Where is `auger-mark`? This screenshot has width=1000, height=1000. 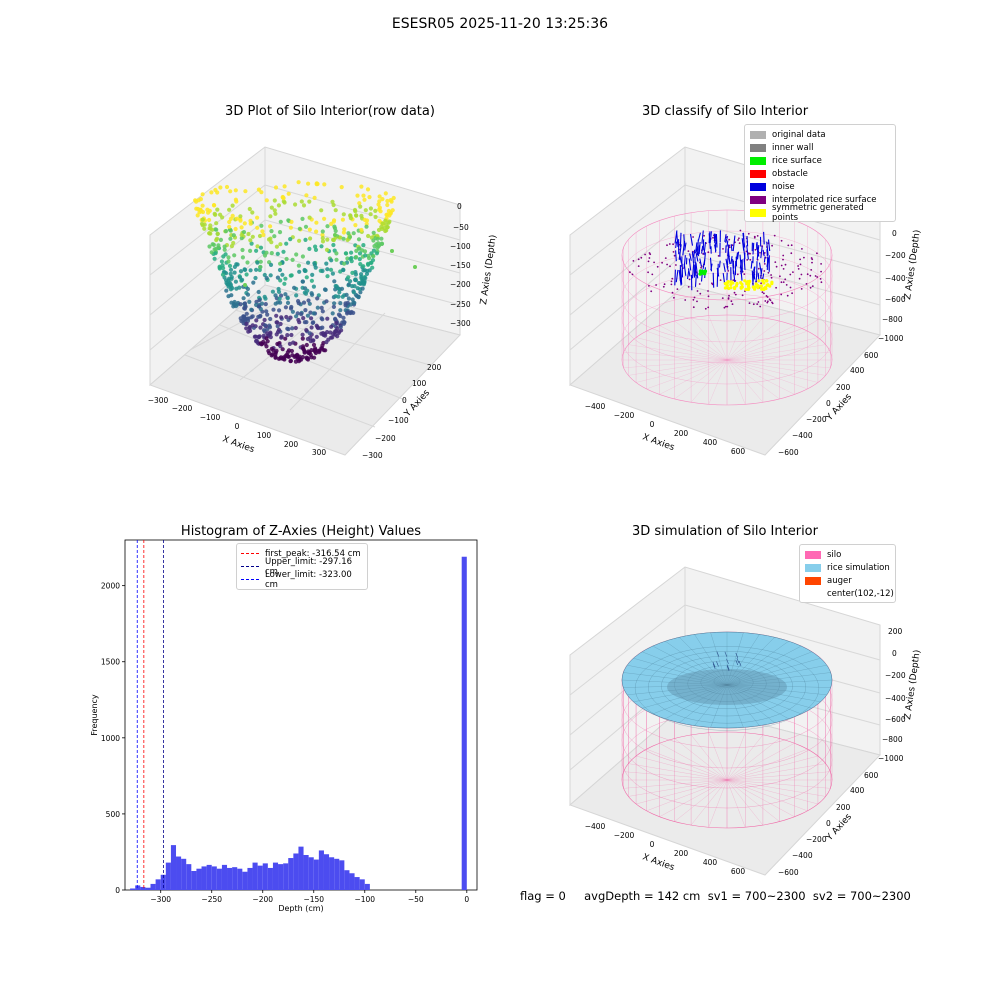 auger-mark is located at coordinates (737, 655).